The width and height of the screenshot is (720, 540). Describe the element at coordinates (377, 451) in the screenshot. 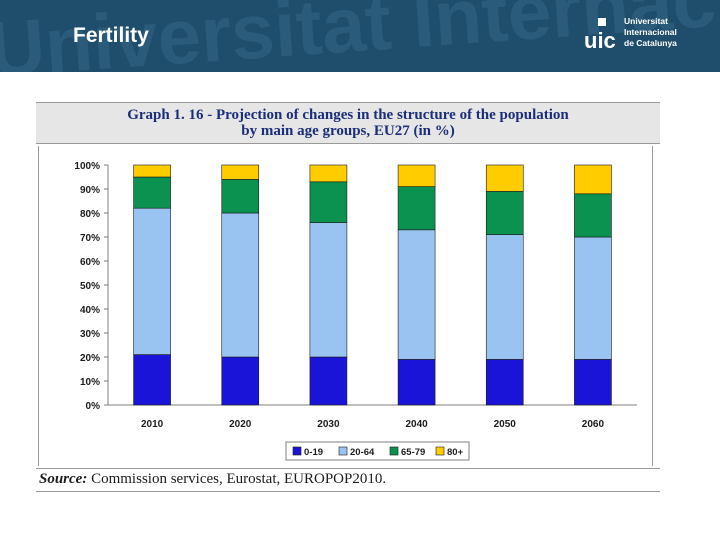

I see `chart-legend` at that location.